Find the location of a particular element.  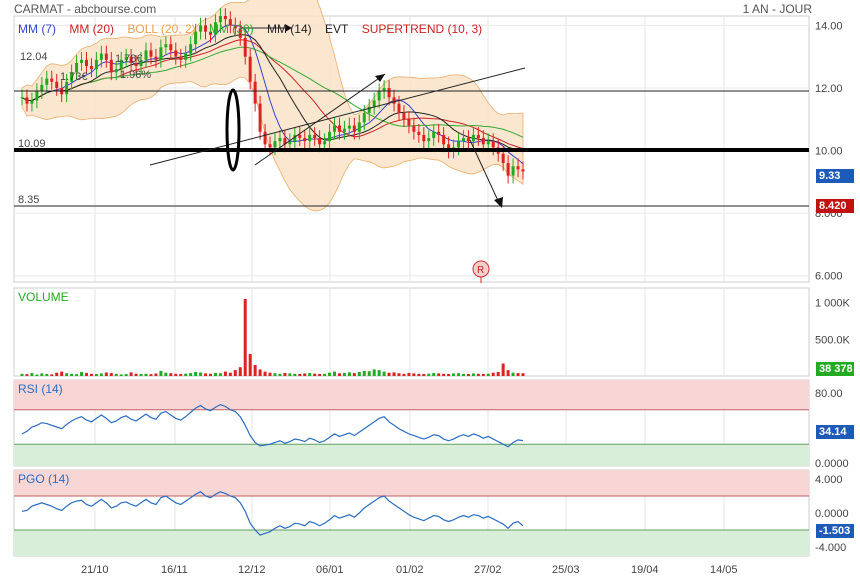

rsi-tick-label: 0.0000 is located at coordinates (832, 464).